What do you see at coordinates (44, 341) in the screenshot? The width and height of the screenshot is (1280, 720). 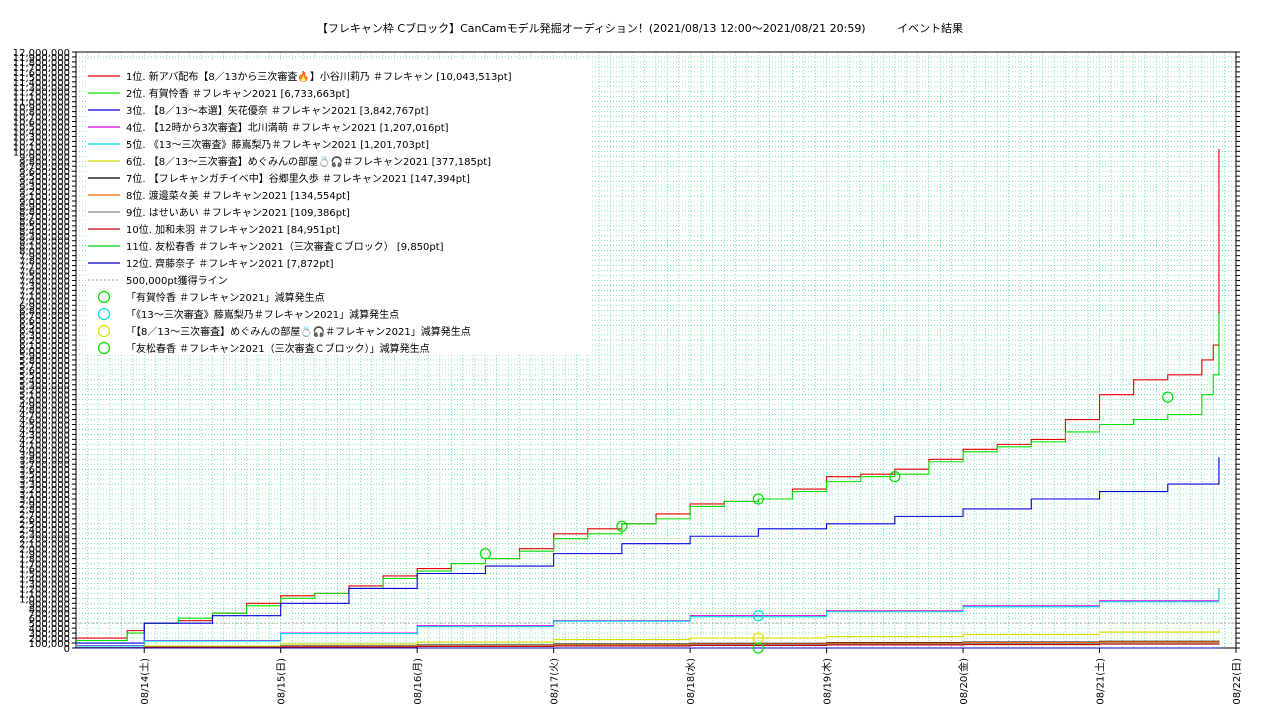 I see `y-tick-label-minor: 6,200,000` at bounding box center [44, 341].